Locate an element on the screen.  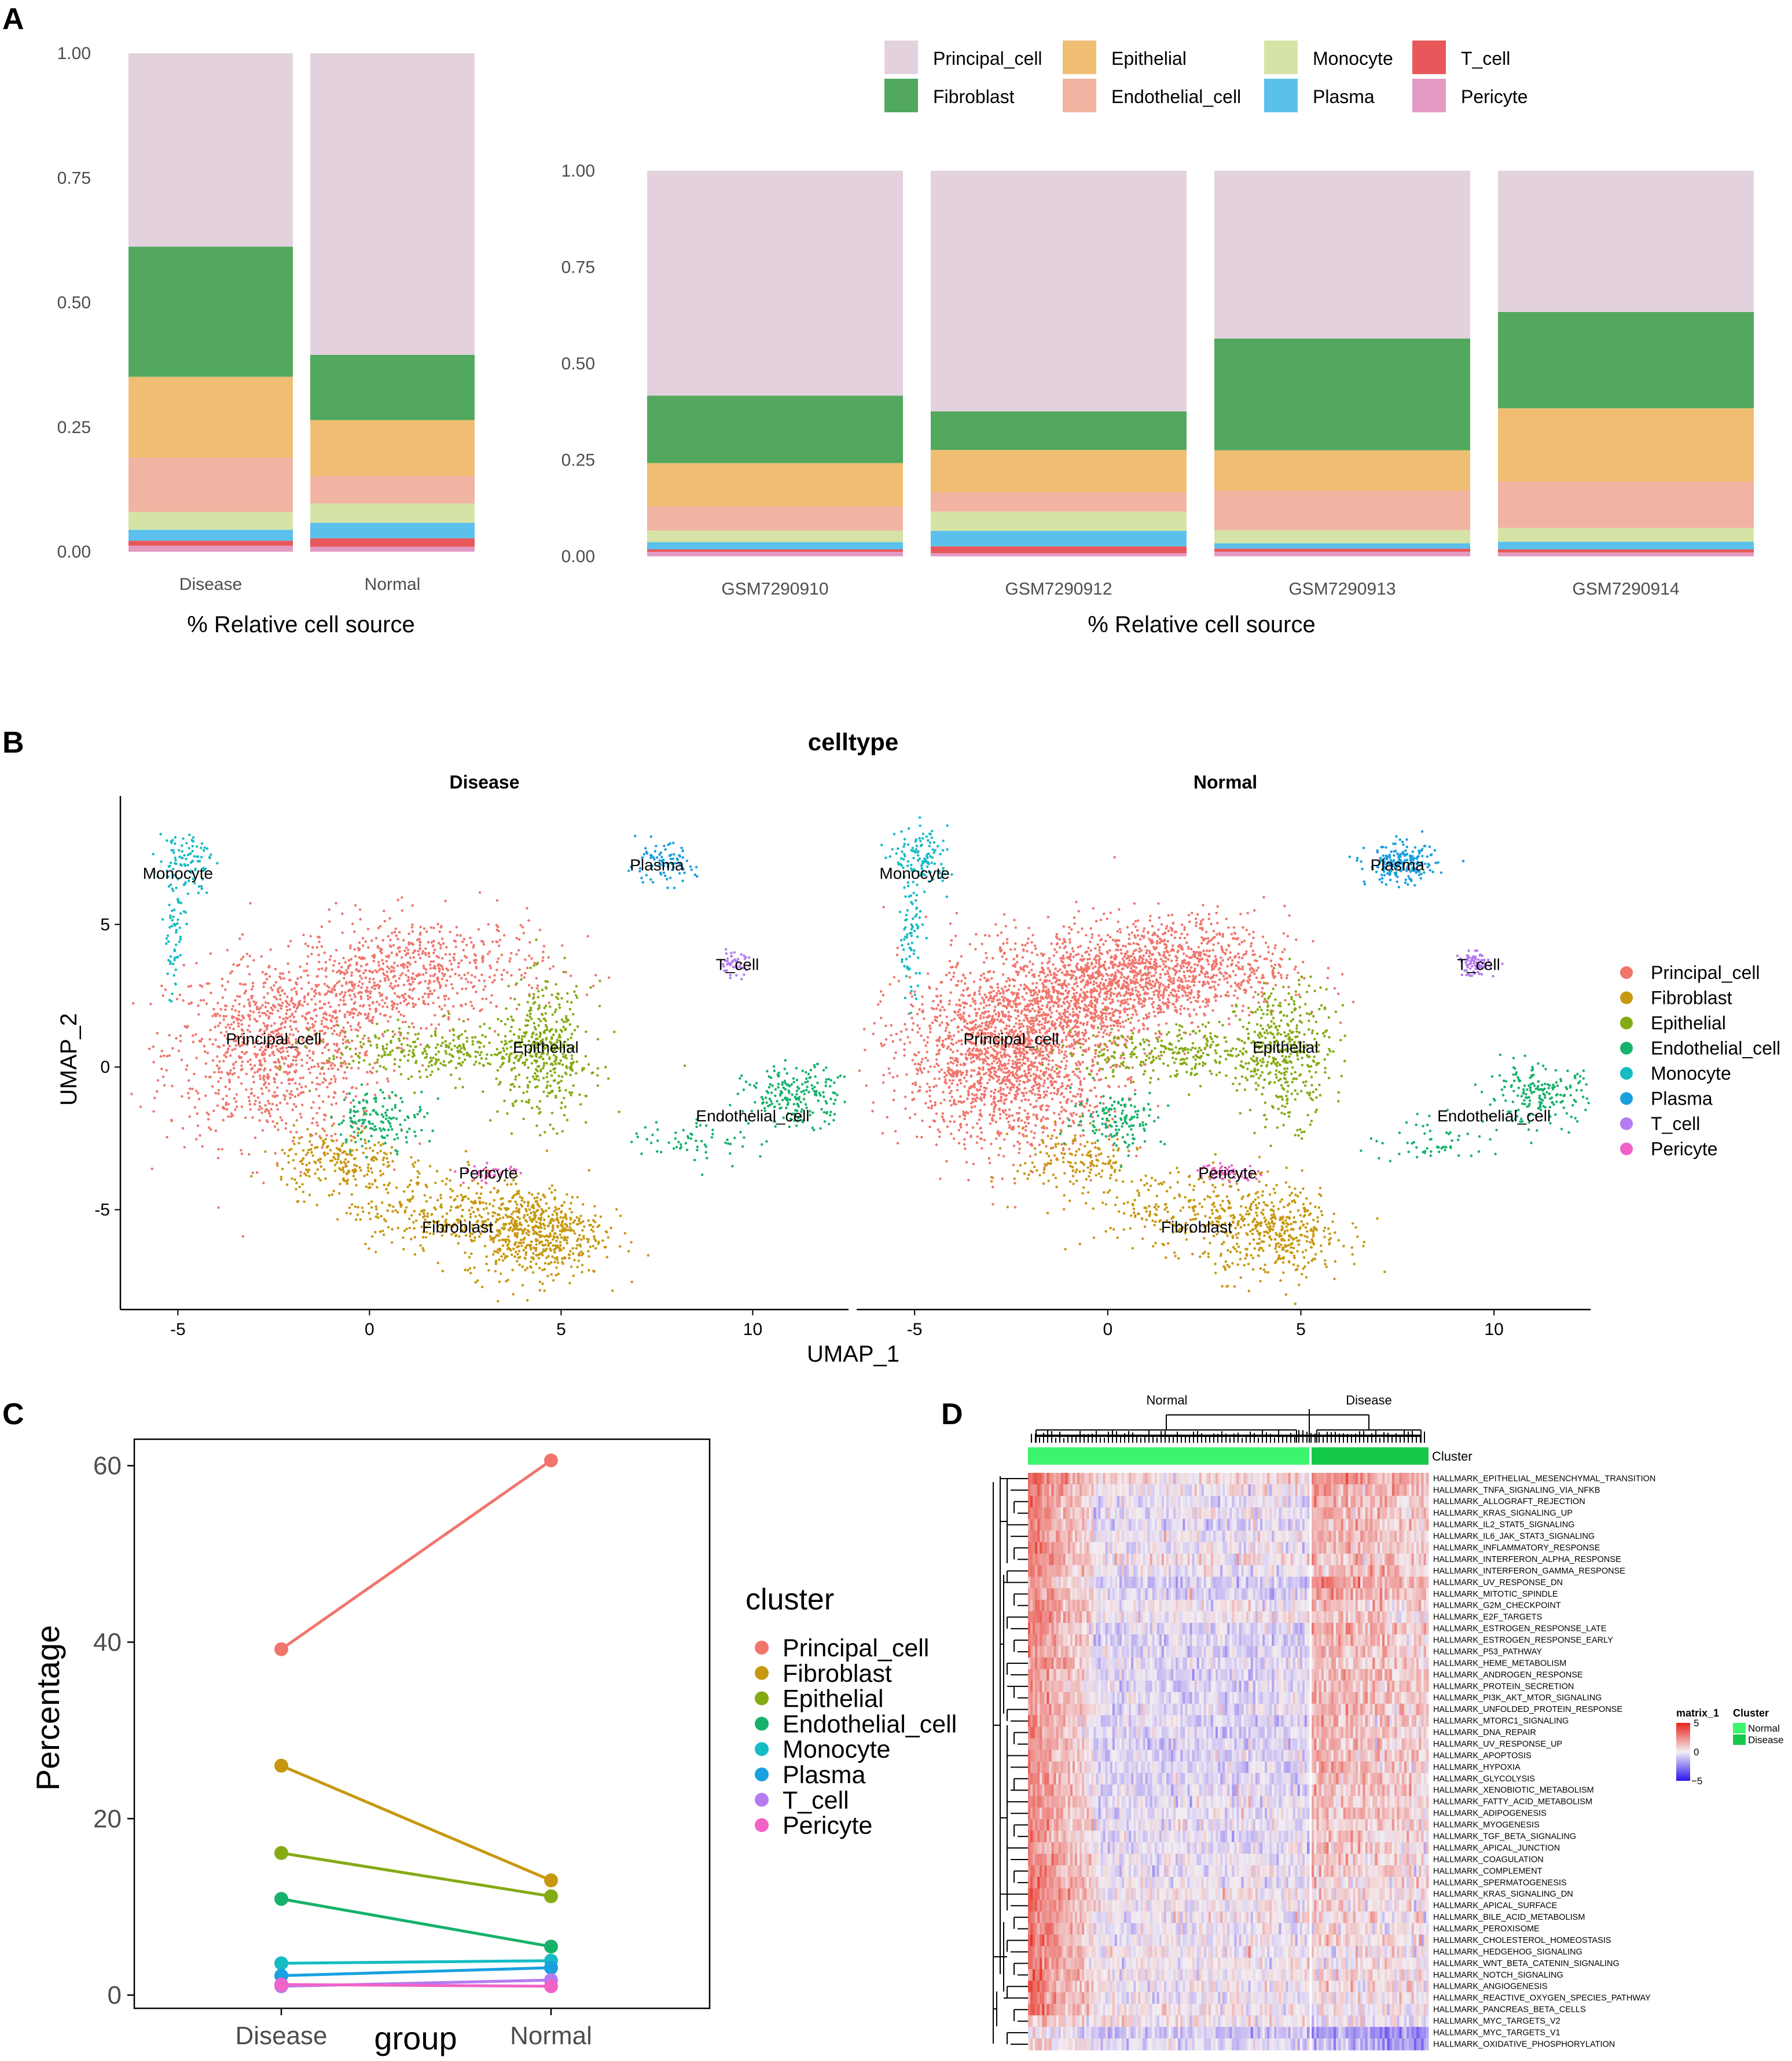
legend-label: T_cell is located at coordinates (816, 1800).